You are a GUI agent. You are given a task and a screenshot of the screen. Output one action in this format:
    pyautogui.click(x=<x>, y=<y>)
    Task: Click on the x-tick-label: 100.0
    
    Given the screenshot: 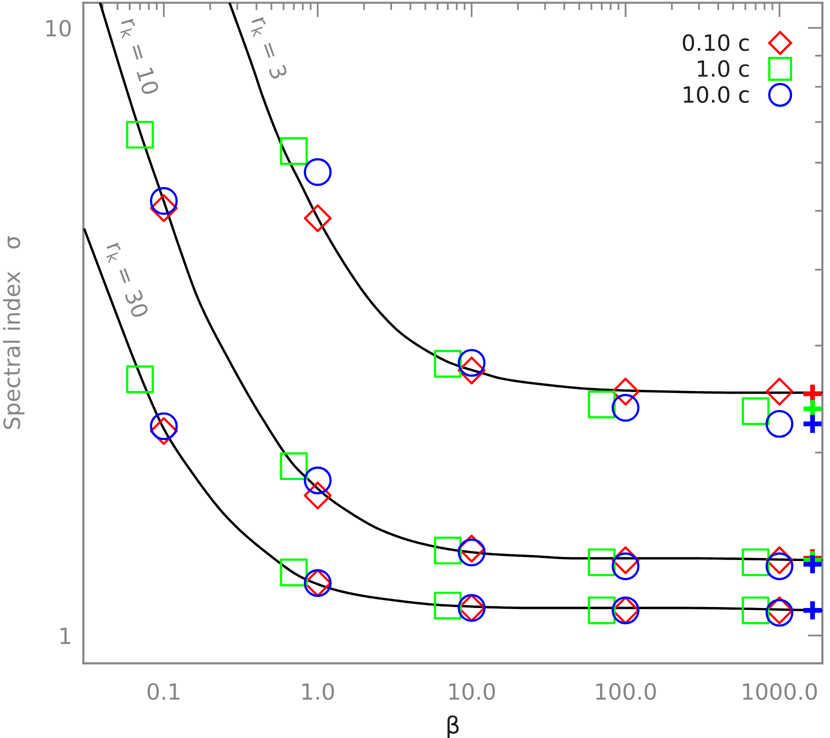 What is the action you would take?
    pyautogui.click(x=626, y=691)
    